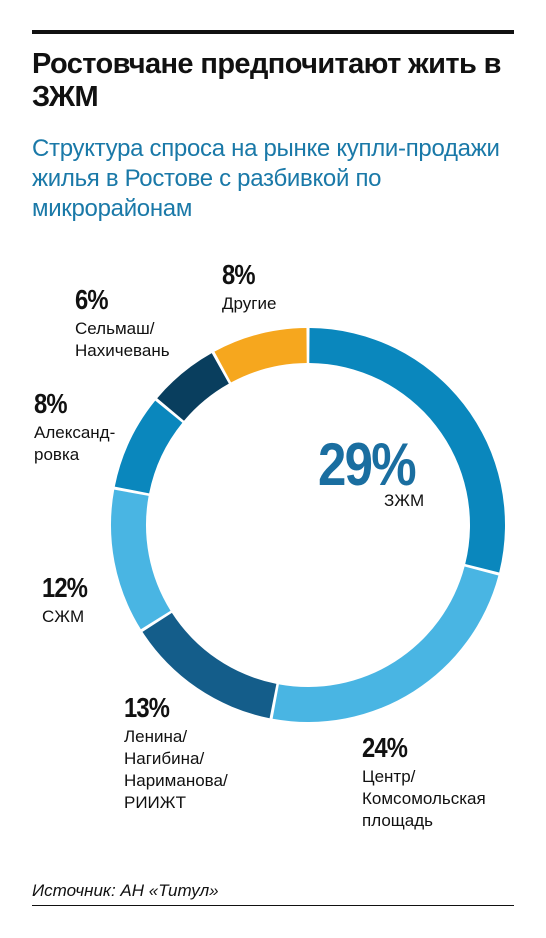 The width and height of the screenshot is (546, 938). Describe the element at coordinates (65, 587) in the screenshot. I see `slice-value-label-4: 12%` at that location.